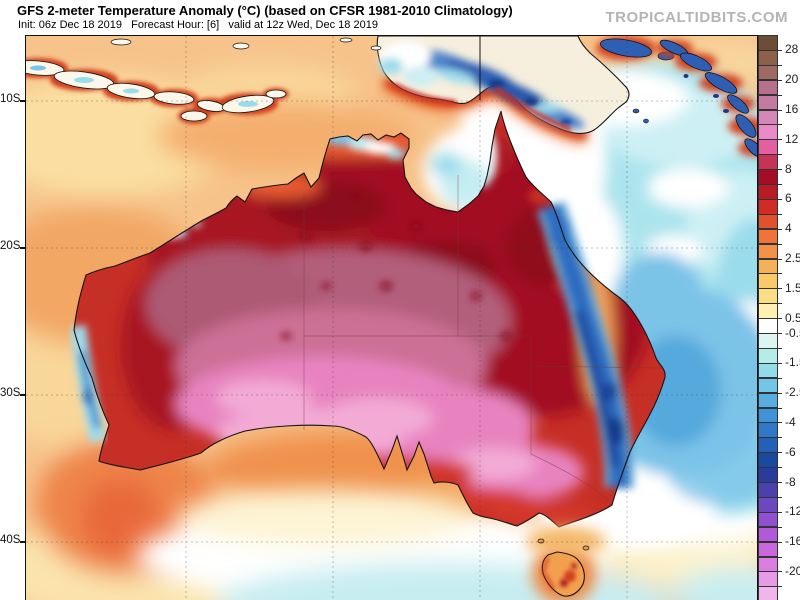 The width and height of the screenshot is (800, 600). What do you see at coordinates (792, 362) in the screenshot?
I see `colorbar-label: -1.5` at bounding box center [792, 362].